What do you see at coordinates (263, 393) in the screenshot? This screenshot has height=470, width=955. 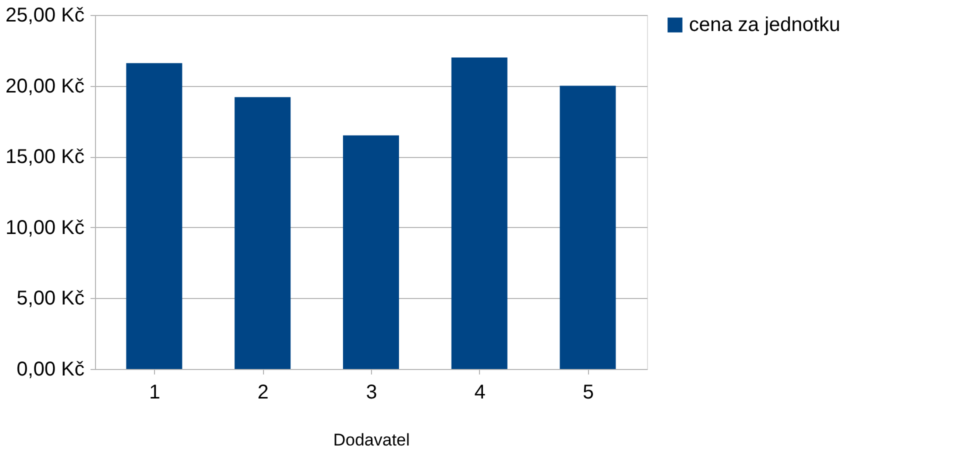 I see `x-tick-label: 2` at bounding box center [263, 393].